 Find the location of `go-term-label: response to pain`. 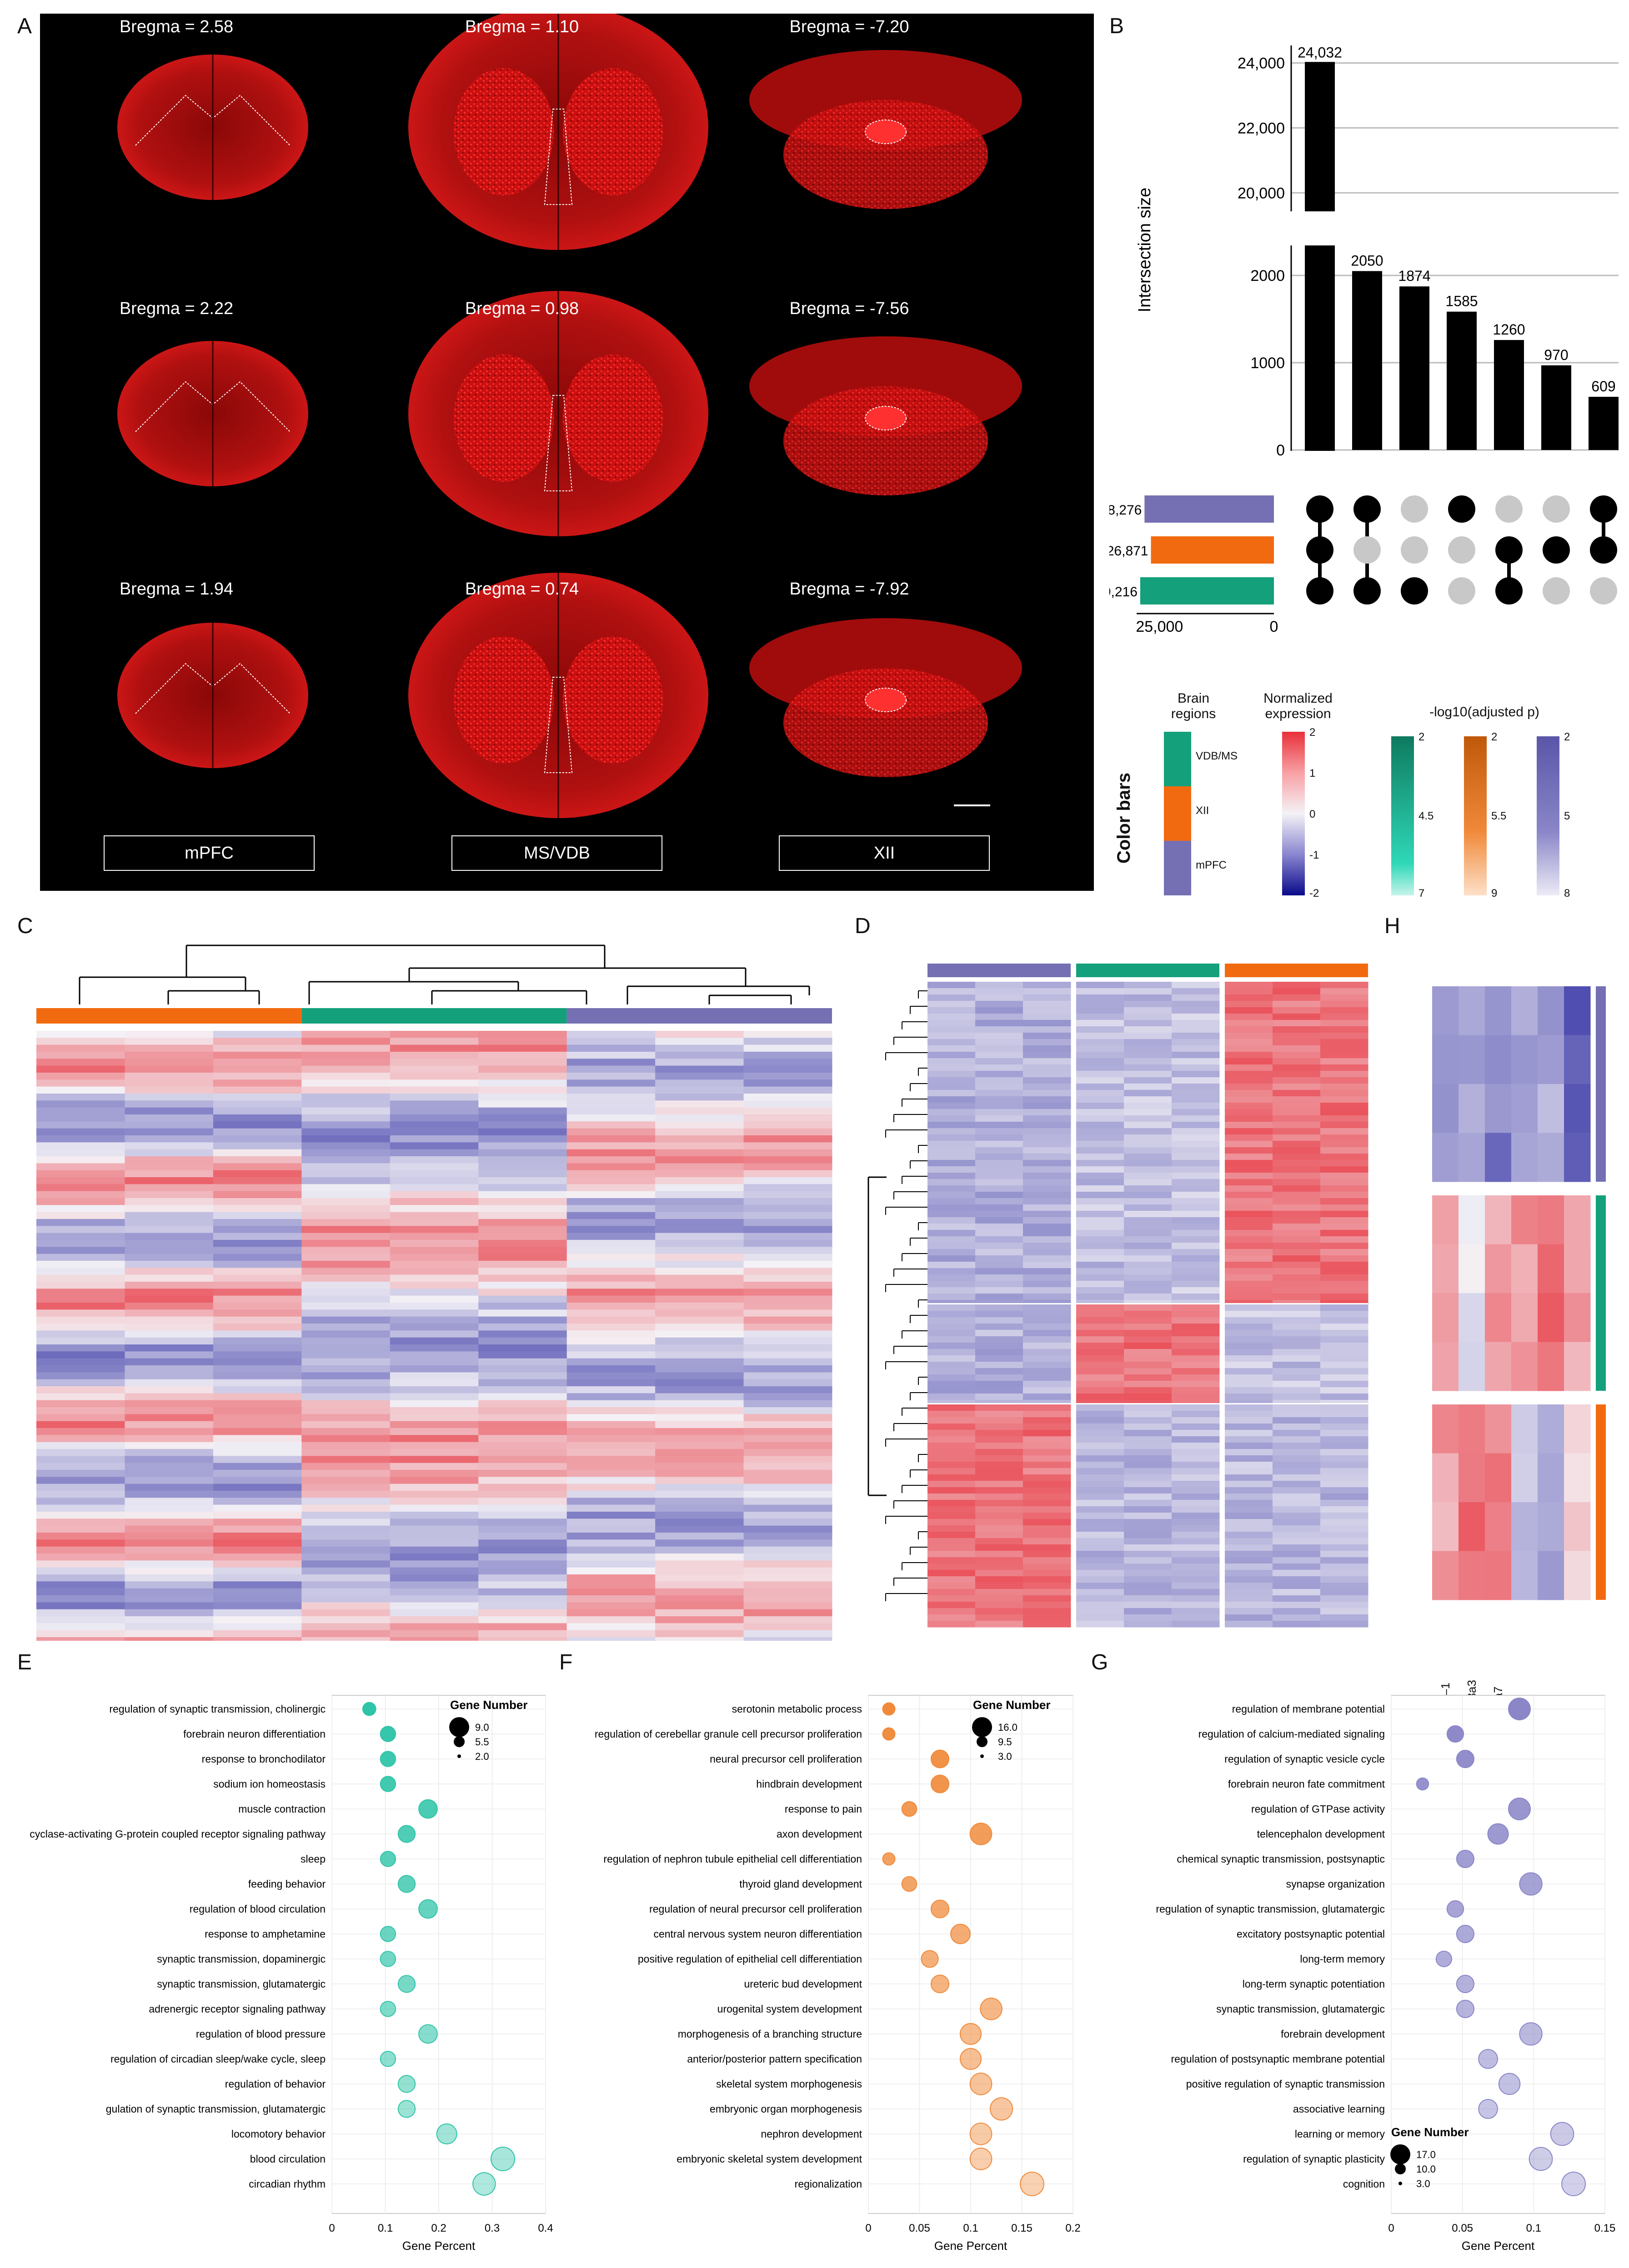

go-term-label: response to pain is located at coordinates (823, 1809).